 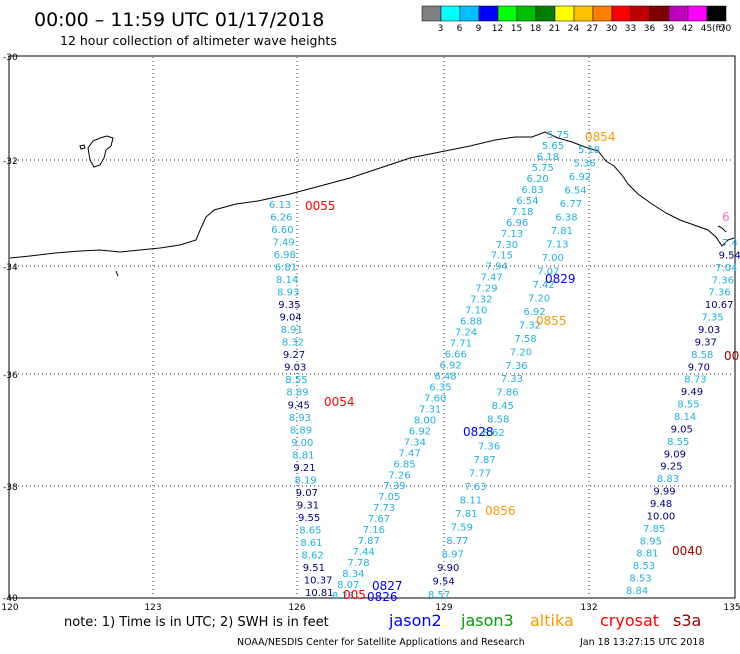 What do you see at coordinates (654, 529) in the screenshot?
I see `wave-height-value: 7.85` at bounding box center [654, 529].